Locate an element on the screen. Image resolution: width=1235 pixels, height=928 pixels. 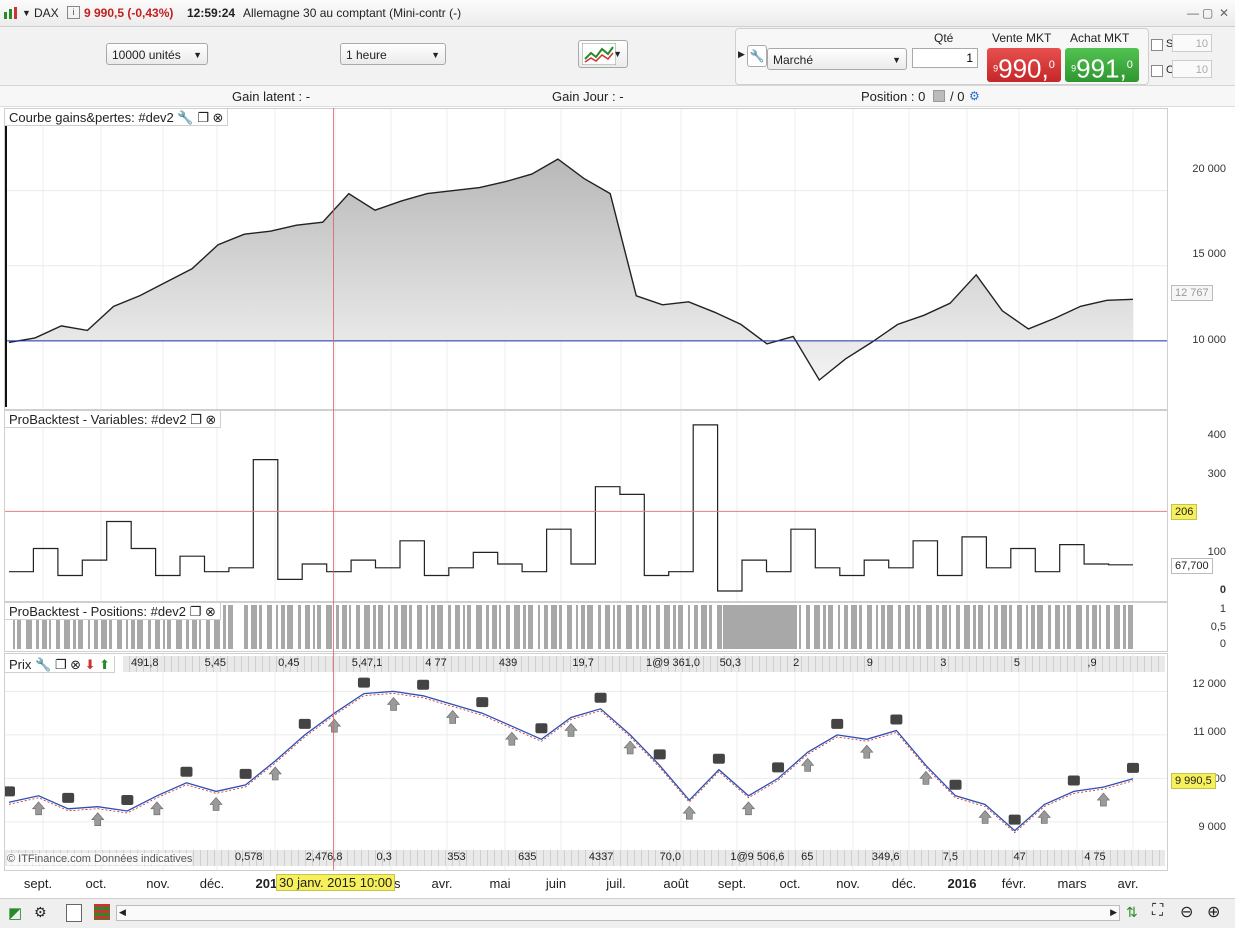
o-input: 10 is located at coordinates (1192, 69).